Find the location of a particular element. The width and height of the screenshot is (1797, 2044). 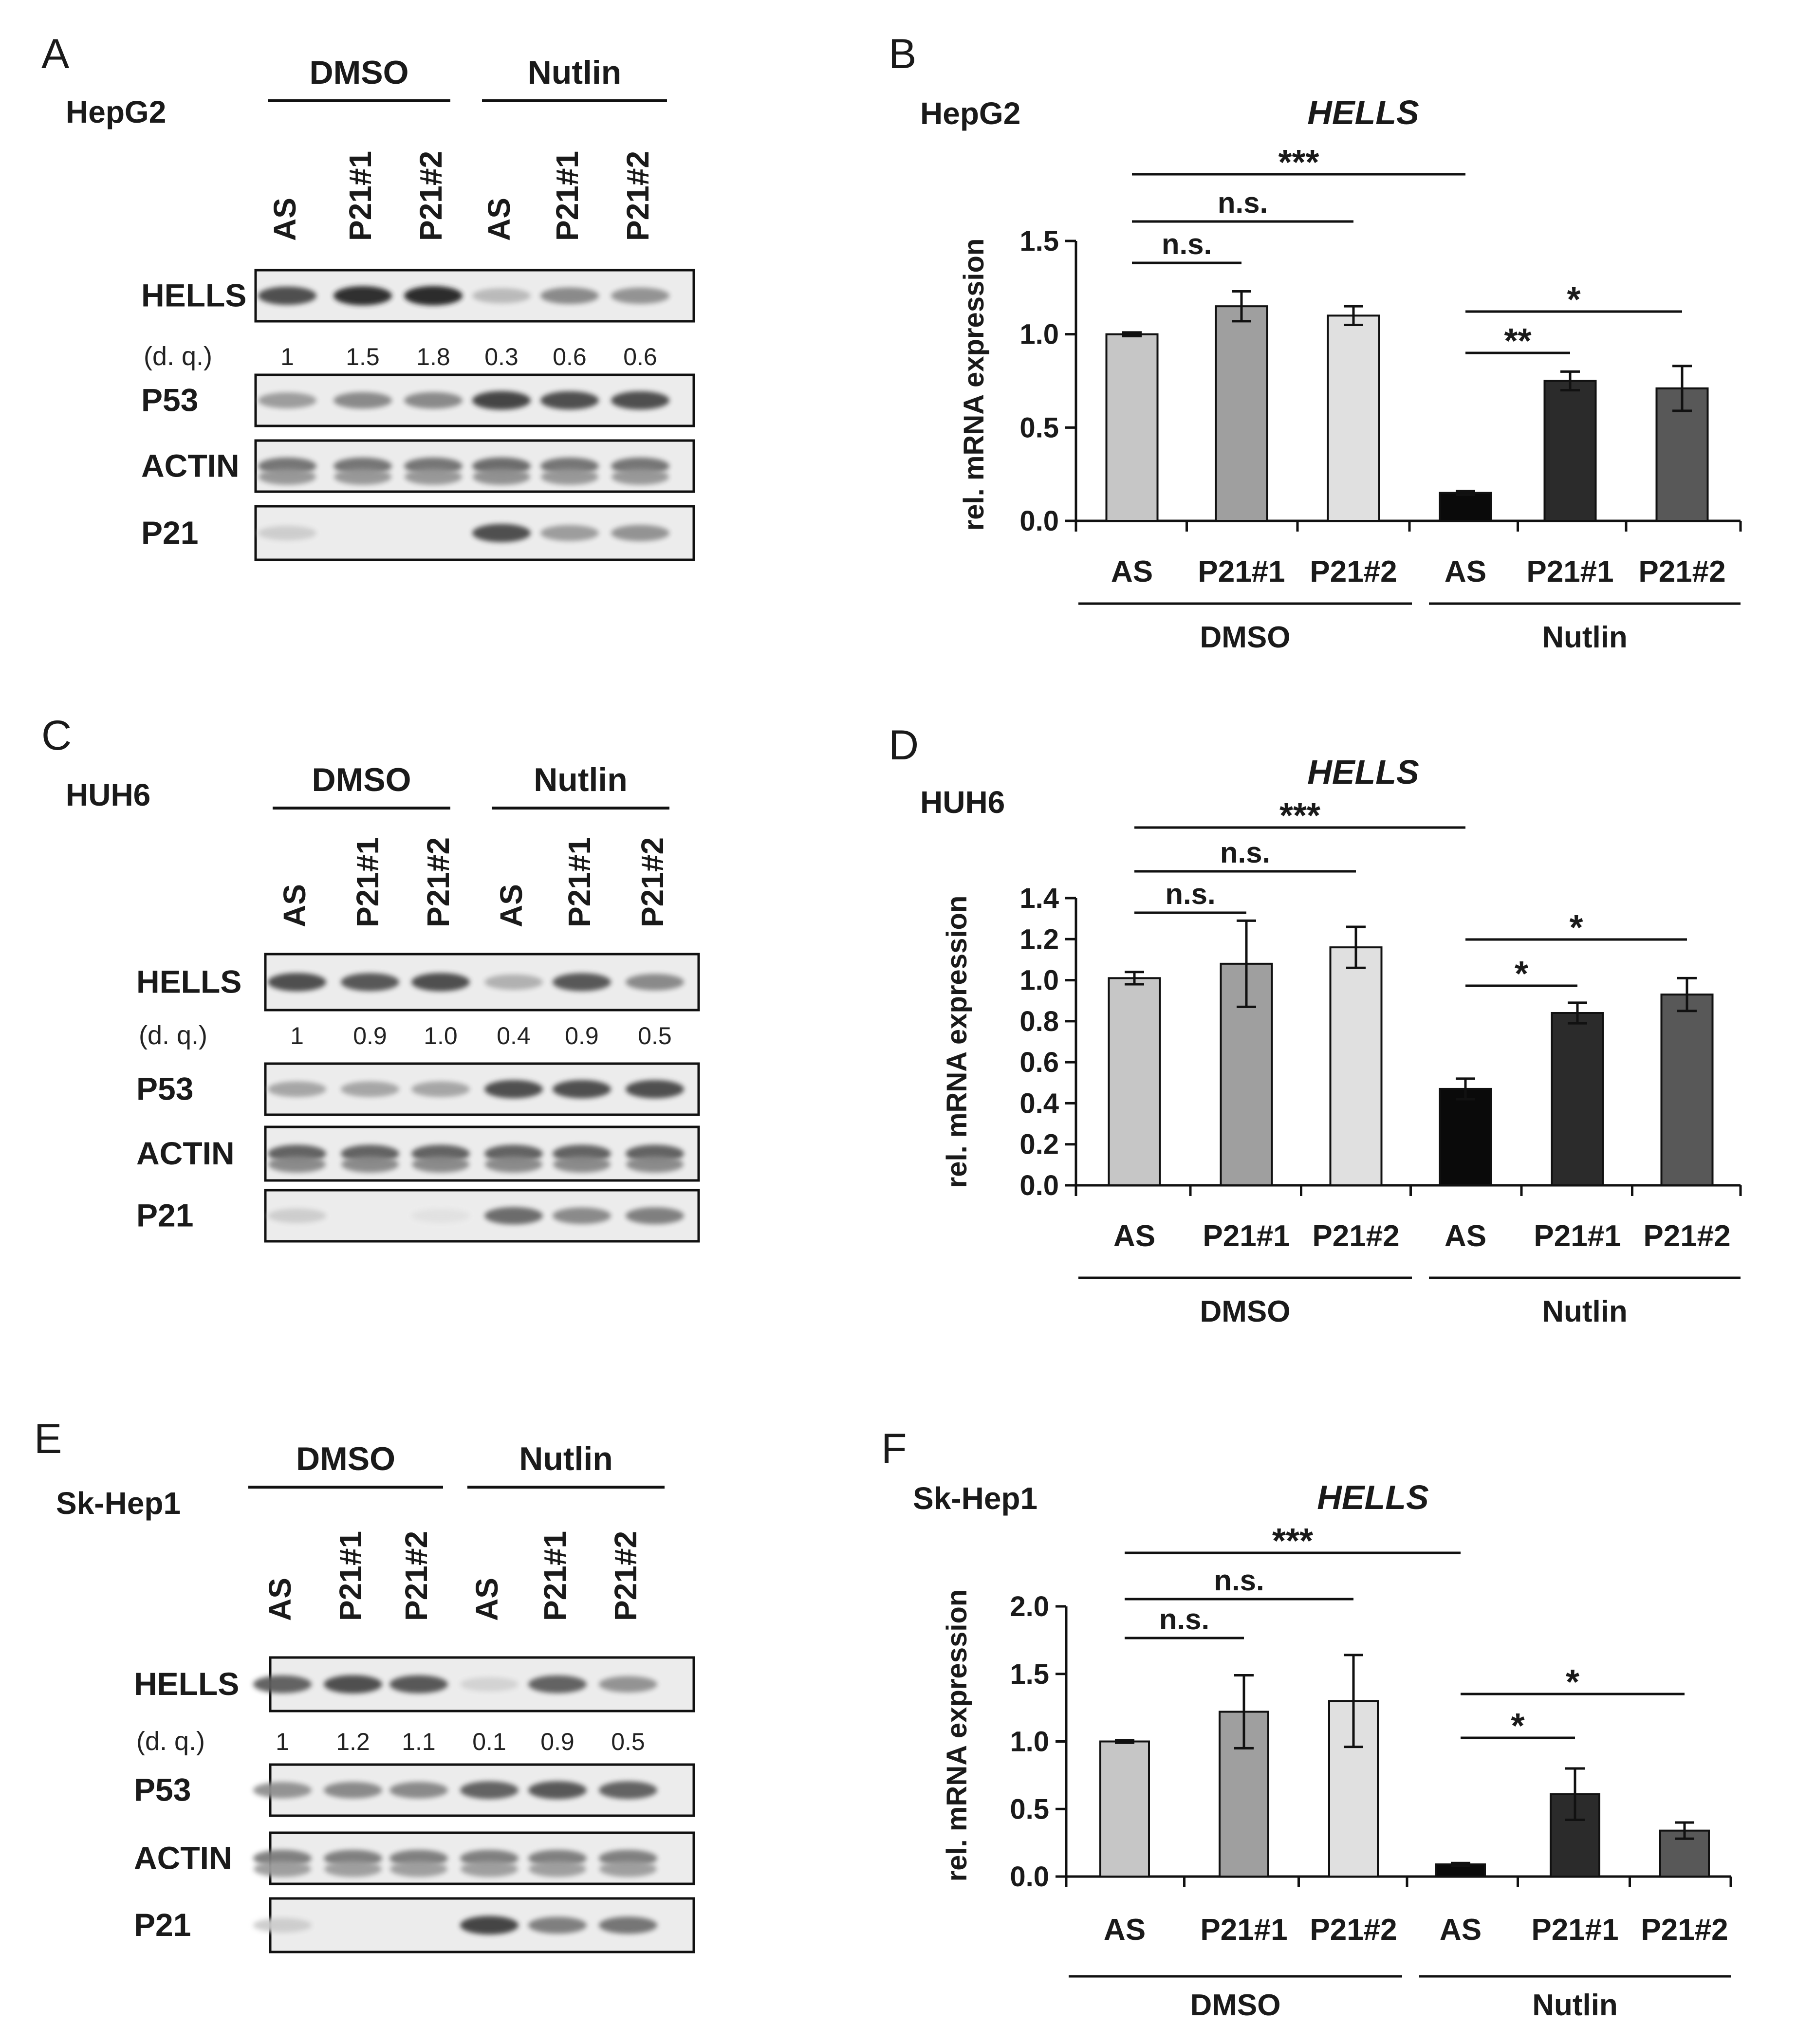

significance-label: ** is located at coordinates (1517, 341).